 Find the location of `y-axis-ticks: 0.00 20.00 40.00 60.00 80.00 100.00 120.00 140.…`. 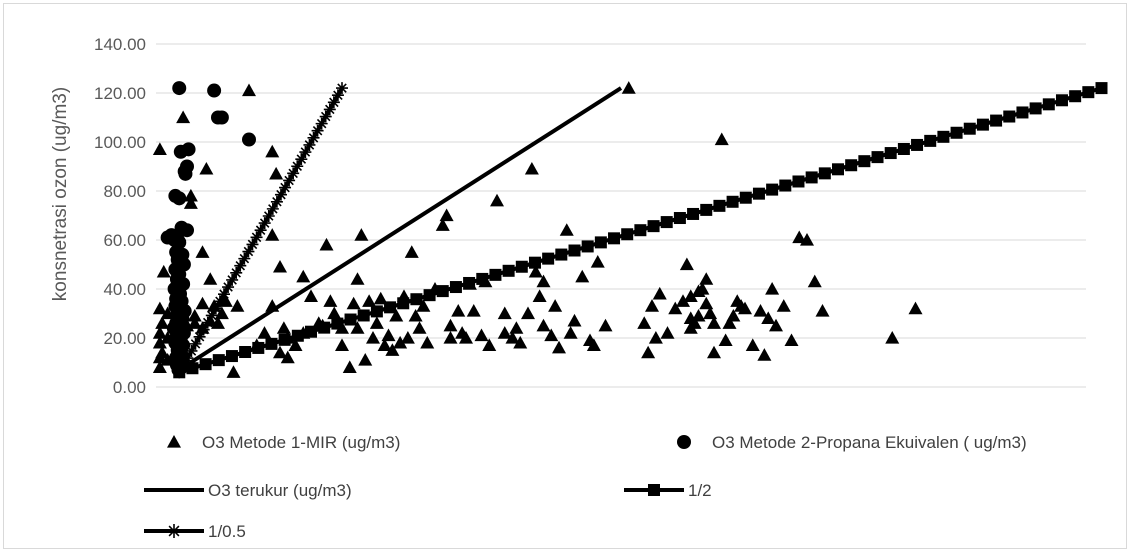

y-axis-ticks: 0.00 20.00 40.00 60.00 80.00 100.00 120.00 140.… is located at coordinates (120, 216).